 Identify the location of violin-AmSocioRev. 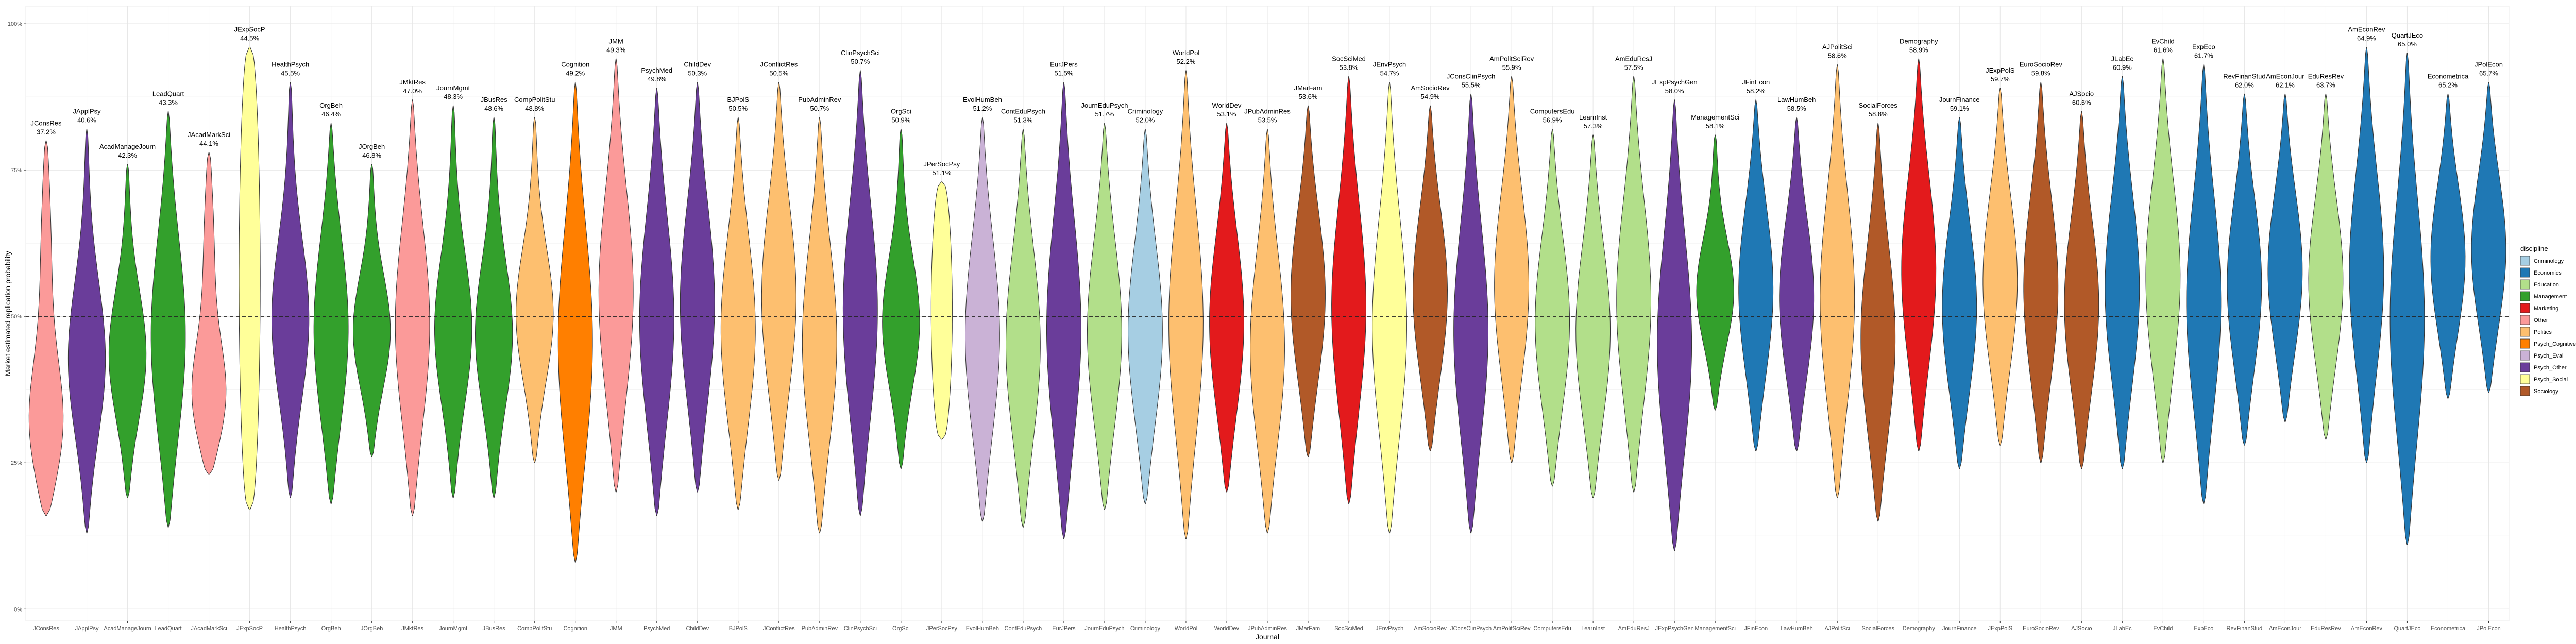
(1430, 278).